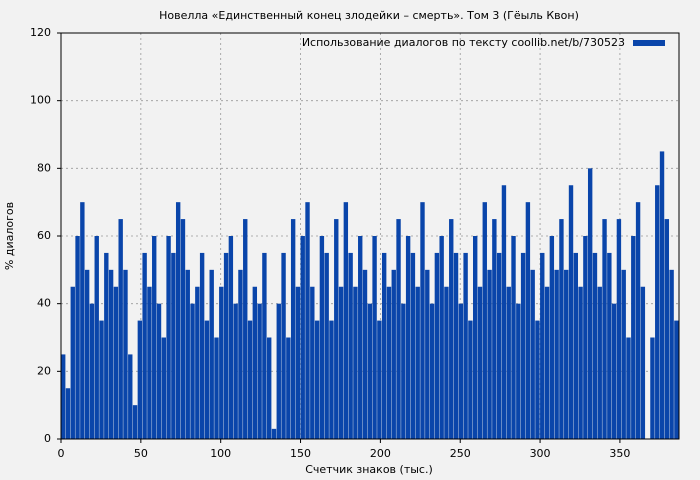 The height and width of the screenshot is (480, 700). Describe the element at coordinates (460, 453) in the screenshot. I see `x-tick-label: 250` at that location.